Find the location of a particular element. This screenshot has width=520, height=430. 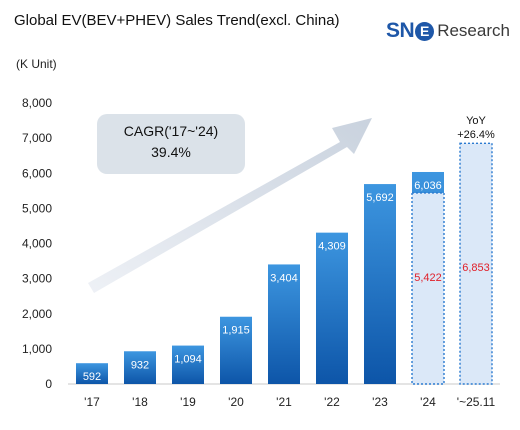

data-label: 1,915 is located at coordinates (236, 331).